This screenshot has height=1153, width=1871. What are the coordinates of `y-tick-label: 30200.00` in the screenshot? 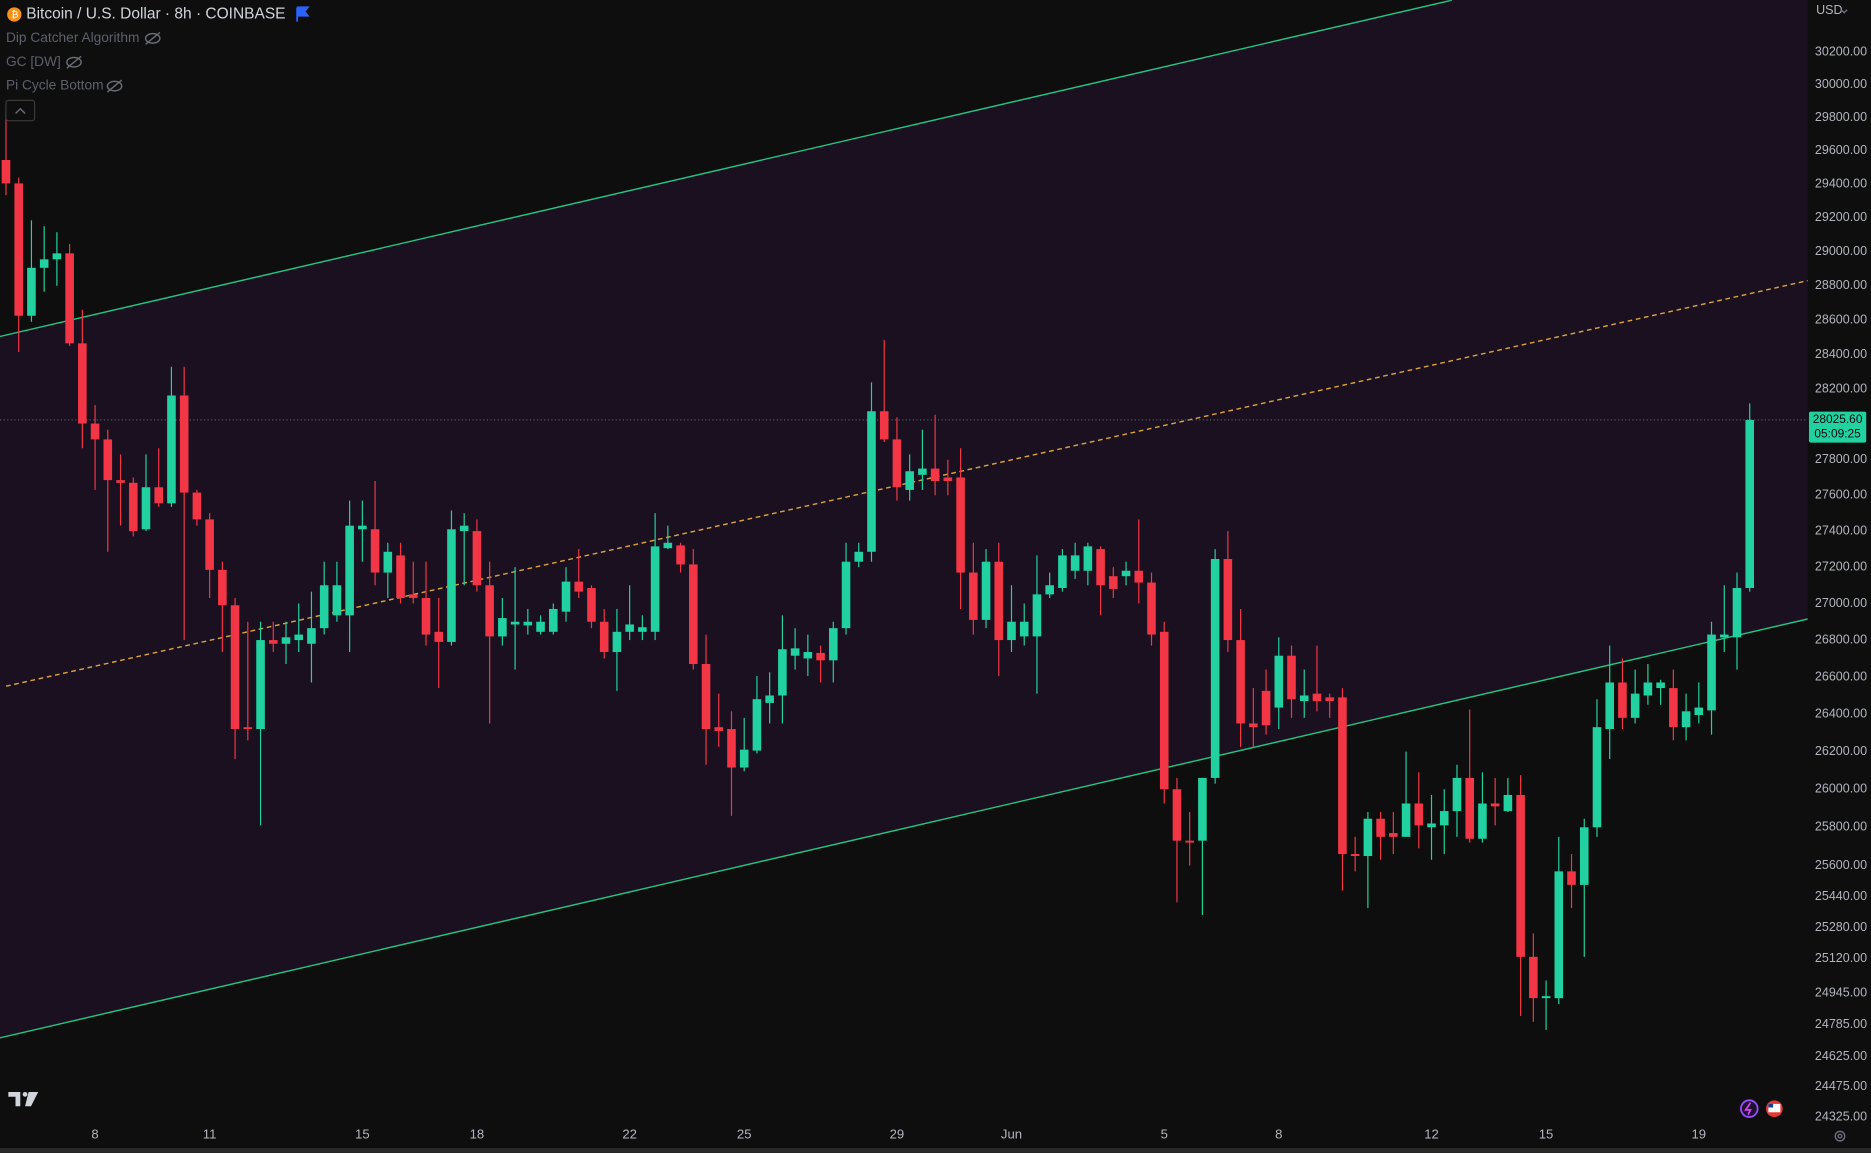 It's located at (1841, 51).